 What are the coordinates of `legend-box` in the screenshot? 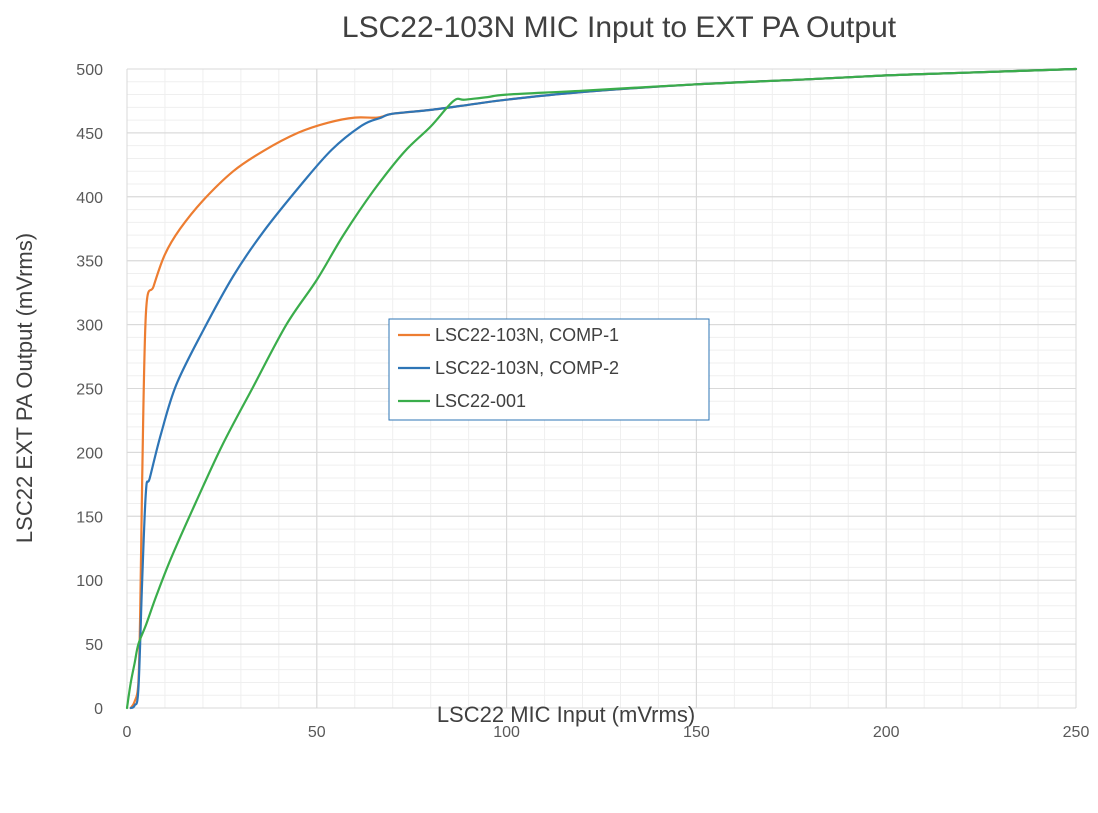 It's located at (549, 369).